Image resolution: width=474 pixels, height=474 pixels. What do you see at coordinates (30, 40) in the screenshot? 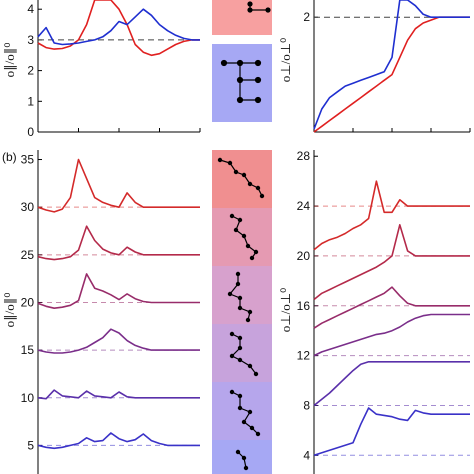
I see `y-tick-label: 3` at bounding box center [30, 40].